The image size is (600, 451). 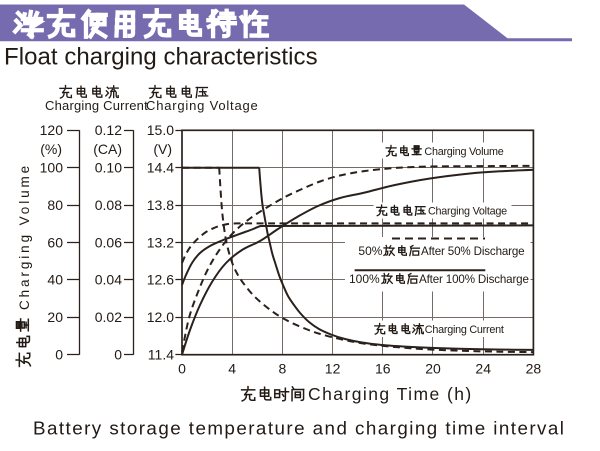 I want to click on svg-text: 40, so click(x=55, y=280).